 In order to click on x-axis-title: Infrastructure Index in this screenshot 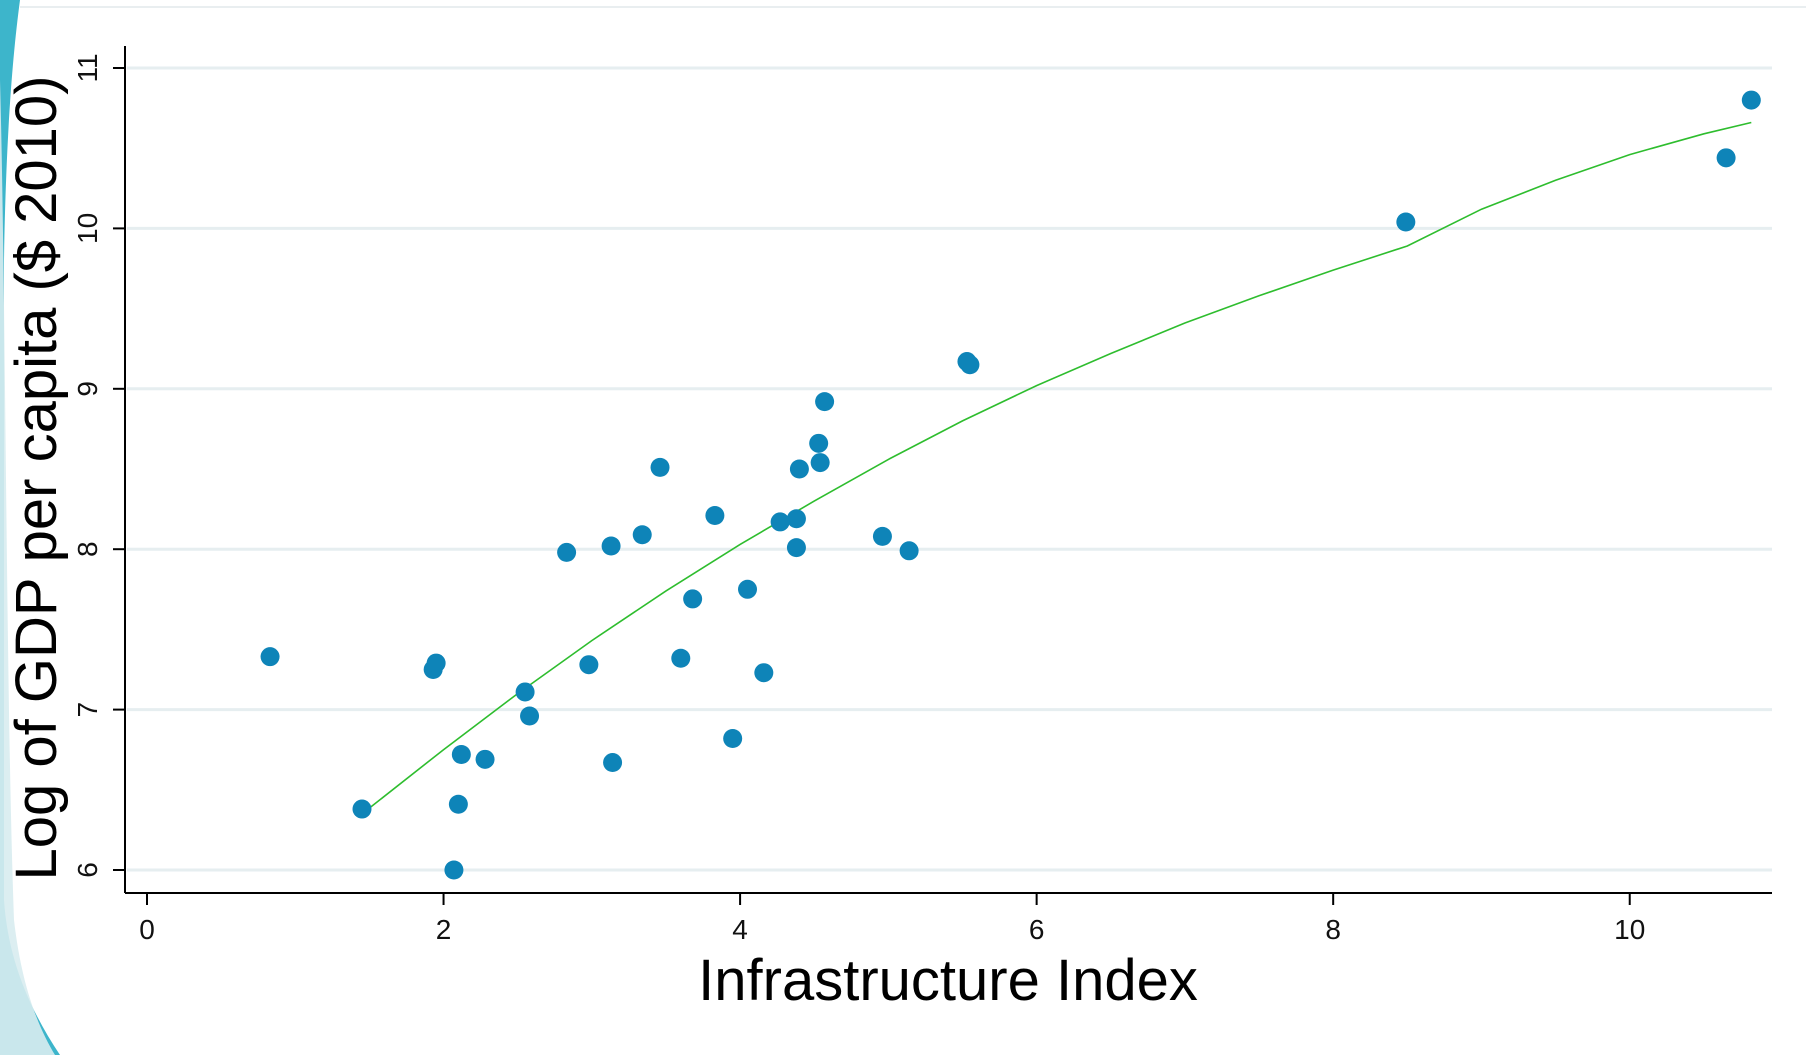, I will do `click(948, 980)`.